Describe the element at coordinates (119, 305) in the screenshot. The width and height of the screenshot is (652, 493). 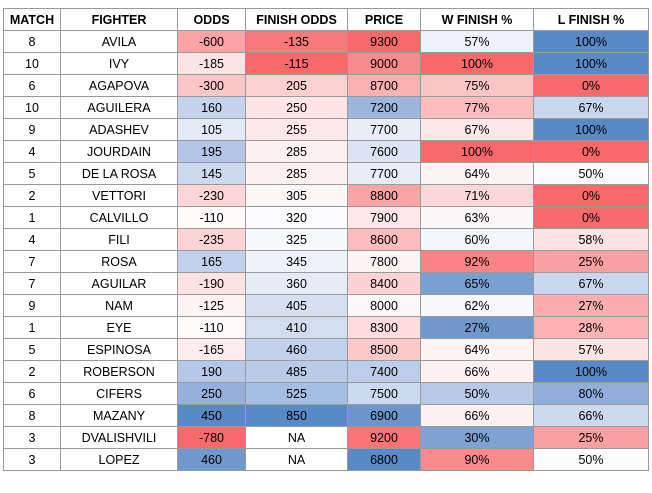
I see `table-cell: NAM` at that location.